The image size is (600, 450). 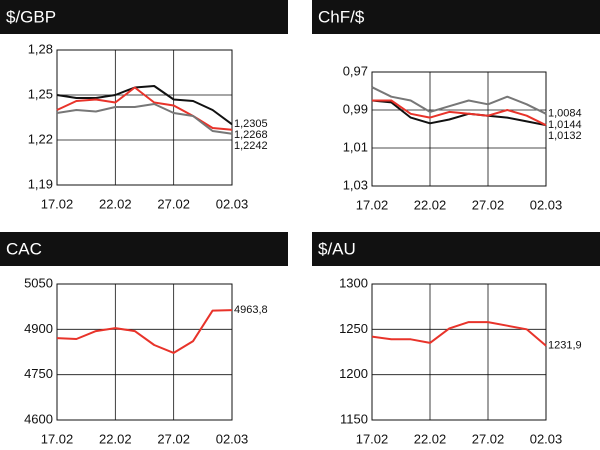 I want to click on chart-title: $/GBP, so click(x=31, y=16).